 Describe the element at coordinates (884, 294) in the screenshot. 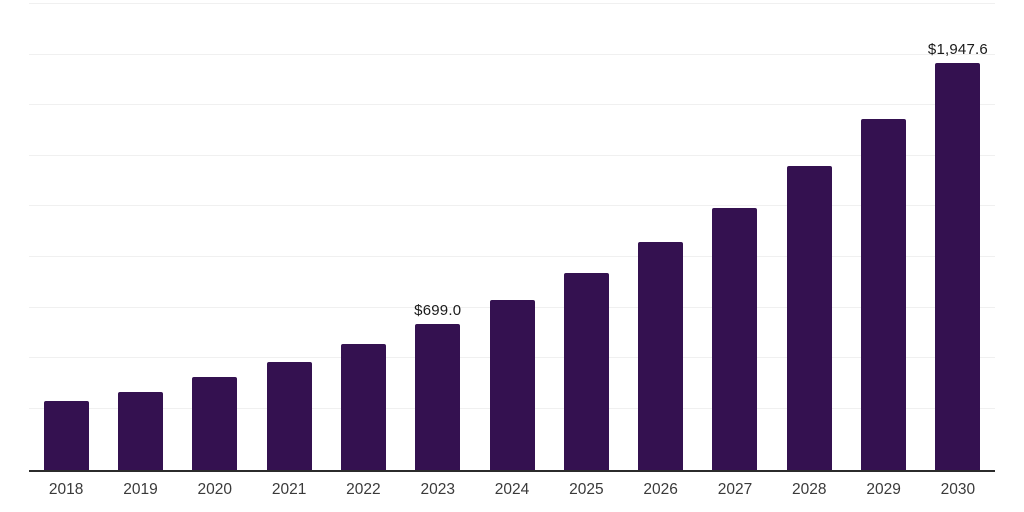

I see `bar-2029` at that location.